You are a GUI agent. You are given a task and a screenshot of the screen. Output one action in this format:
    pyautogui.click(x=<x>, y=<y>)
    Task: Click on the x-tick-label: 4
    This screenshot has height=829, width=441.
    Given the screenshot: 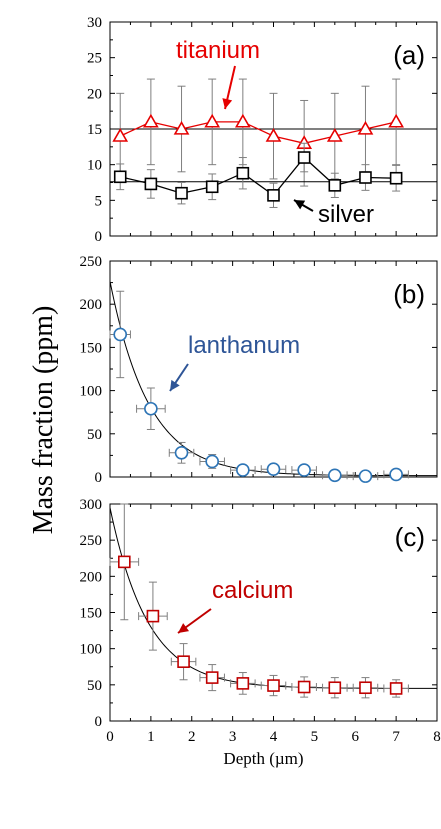 What is the action you would take?
    pyautogui.click(x=274, y=737)
    